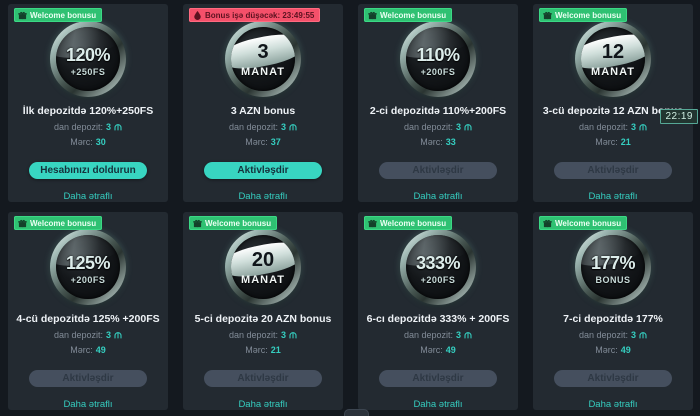 The height and width of the screenshot is (416, 700). Describe the element at coordinates (356, 412) in the screenshot. I see `bottom-scroll-tab` at that location.